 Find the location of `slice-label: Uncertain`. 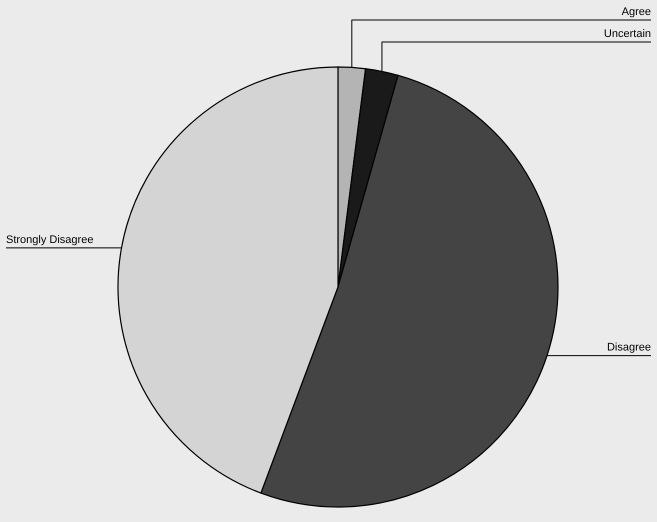

slice-label: Uncertain is located at coordinates (627, 34).